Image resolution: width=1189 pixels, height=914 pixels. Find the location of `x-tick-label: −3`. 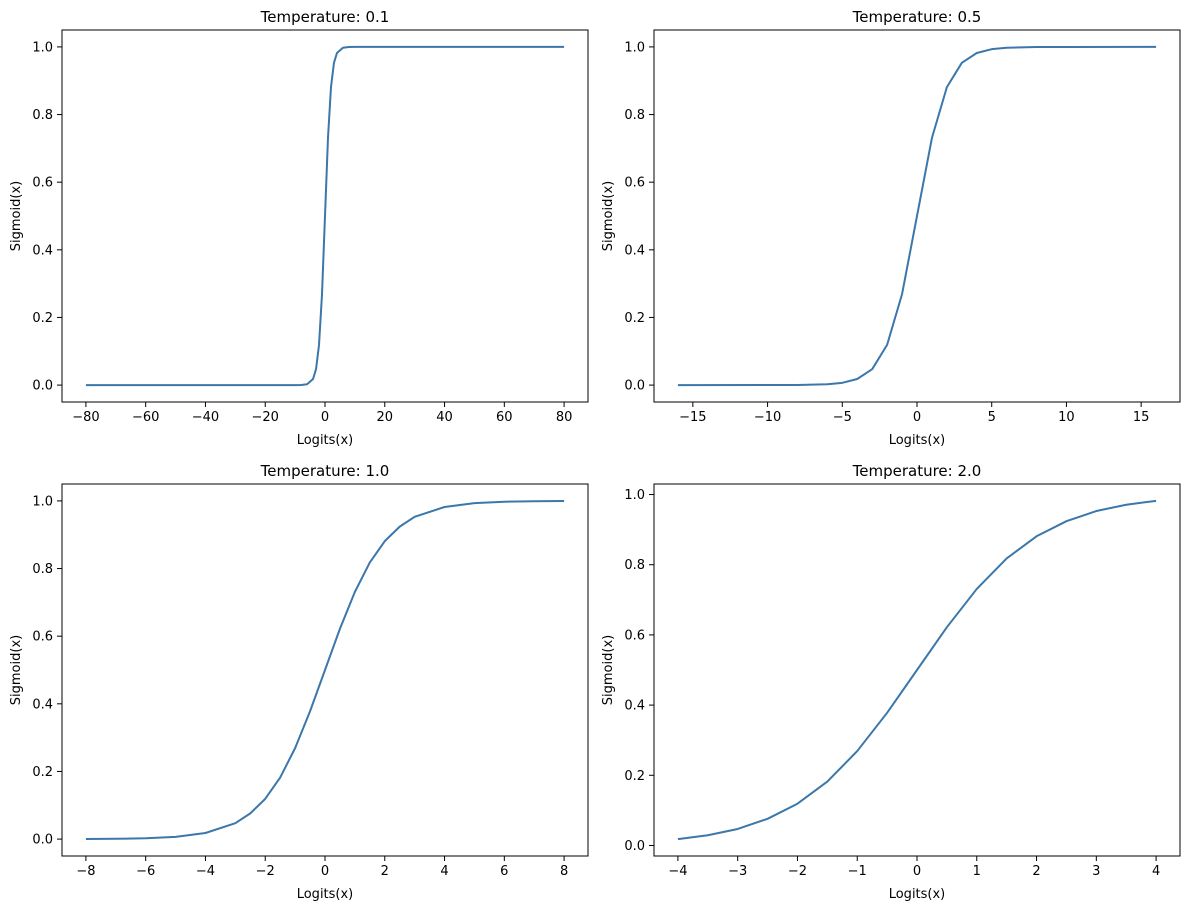

x-tick-label: −3 is located at coordinates (737, 871).